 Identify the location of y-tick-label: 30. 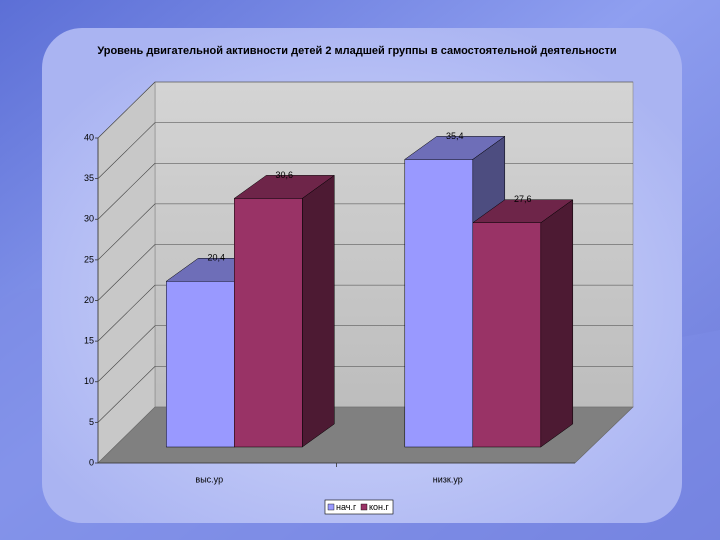
(89, 219).